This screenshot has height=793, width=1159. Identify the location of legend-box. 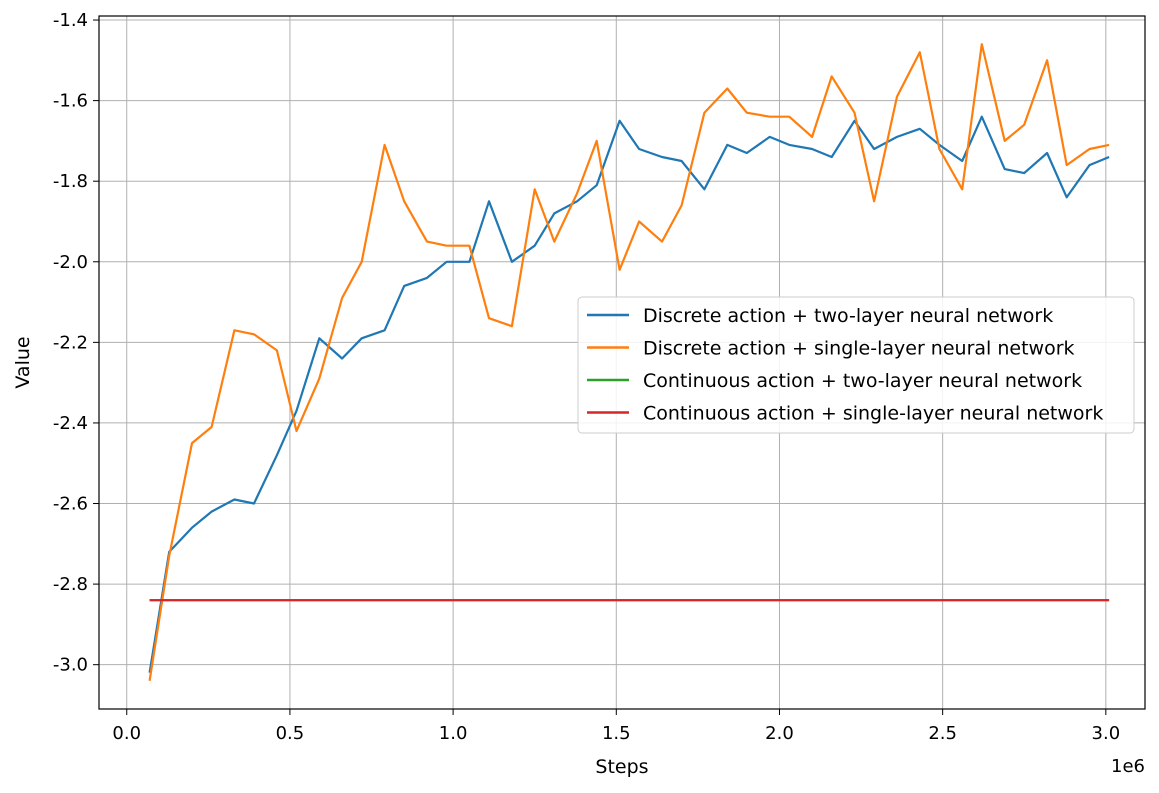
(856, 365).